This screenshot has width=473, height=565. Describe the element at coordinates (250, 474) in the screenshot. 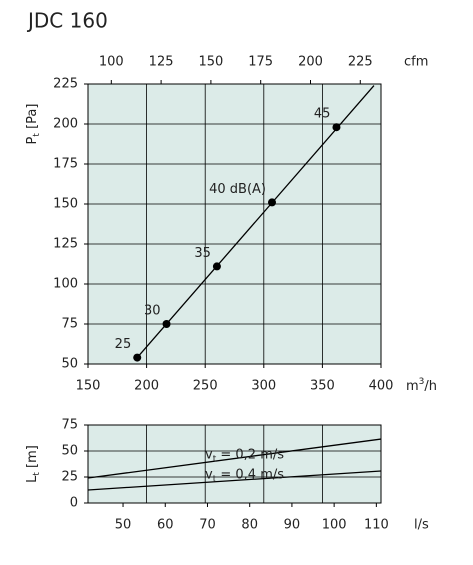

I see `label-part: = 0,4 m/s` at that location.